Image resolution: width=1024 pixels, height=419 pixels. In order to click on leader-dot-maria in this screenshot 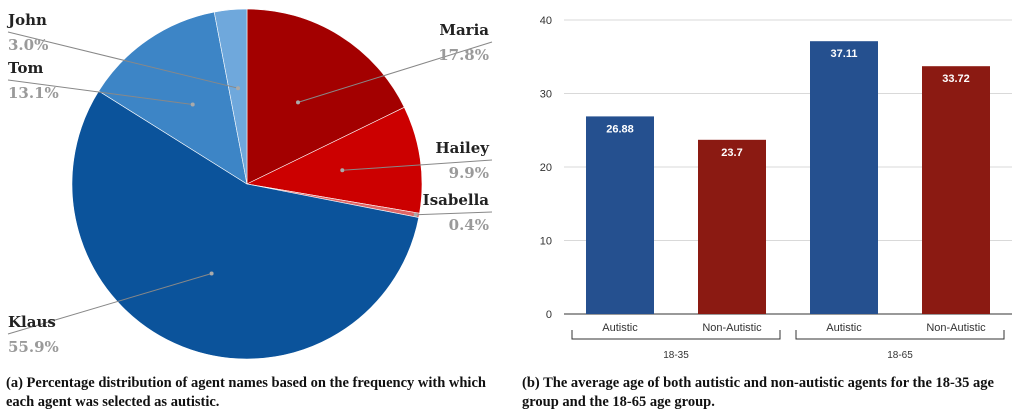, I will do `click(298, 102)`.